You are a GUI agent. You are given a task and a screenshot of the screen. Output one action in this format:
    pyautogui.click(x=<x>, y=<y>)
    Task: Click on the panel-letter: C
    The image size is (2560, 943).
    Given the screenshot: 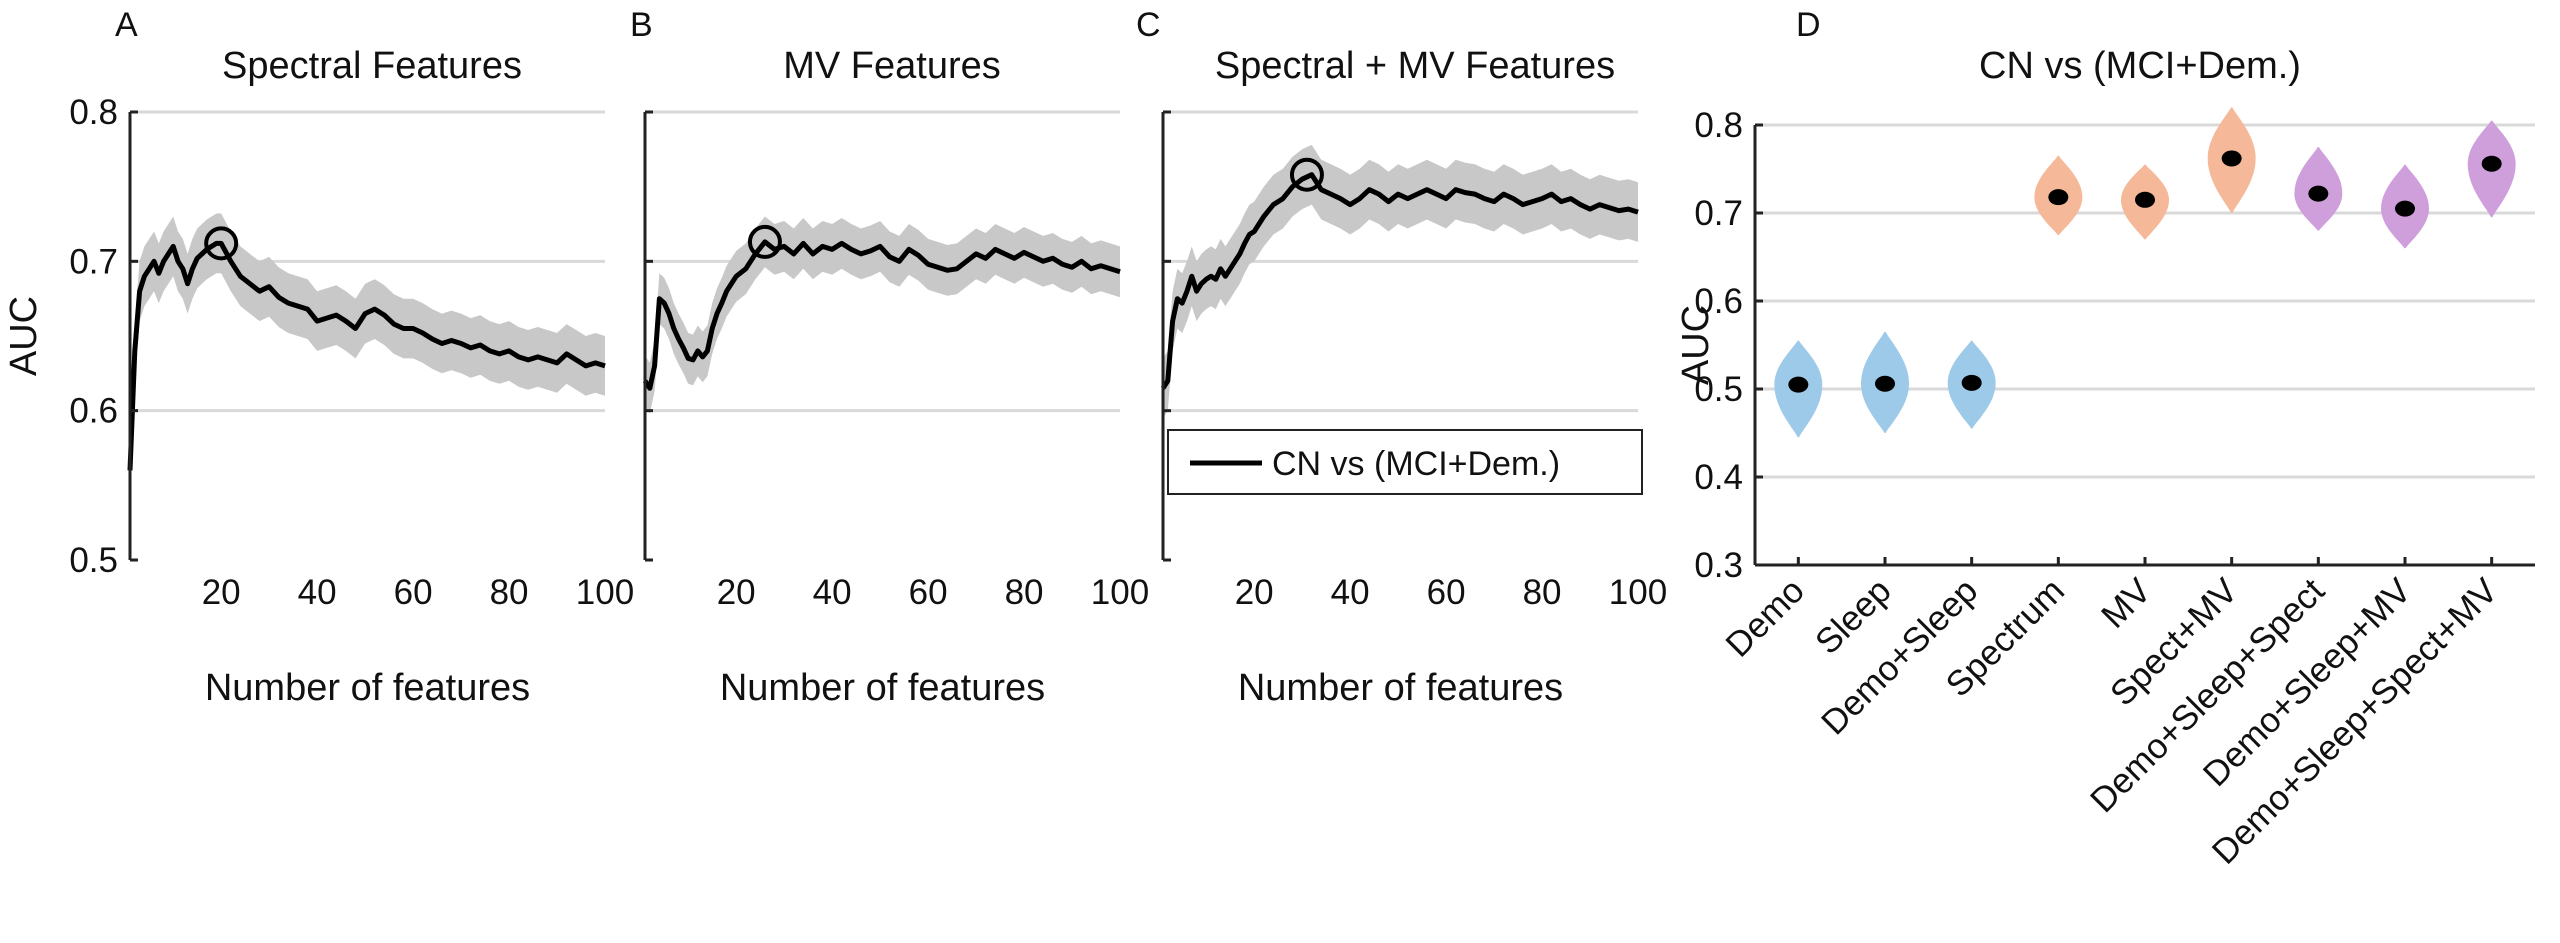 What is the action you would take?
    pyautogui.click(x=1148, y=25)
    